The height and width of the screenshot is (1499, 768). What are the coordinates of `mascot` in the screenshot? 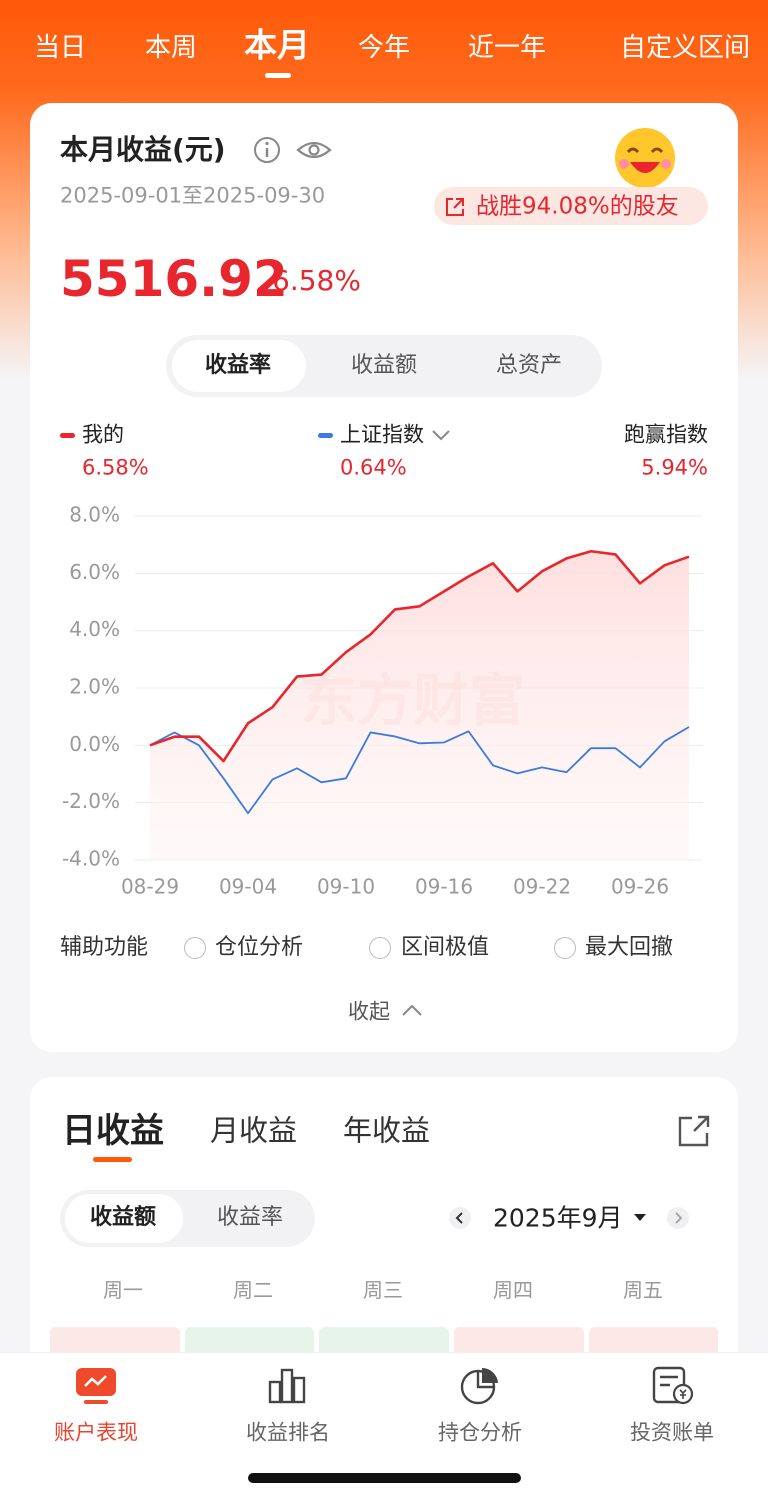 It's located at (645, 158).